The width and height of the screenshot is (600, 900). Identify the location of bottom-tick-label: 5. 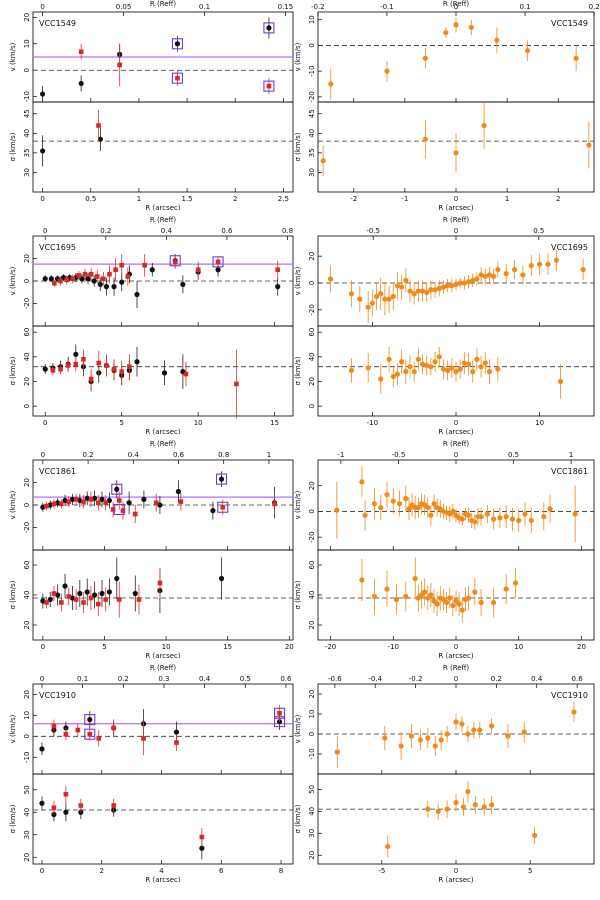
(104, 647).